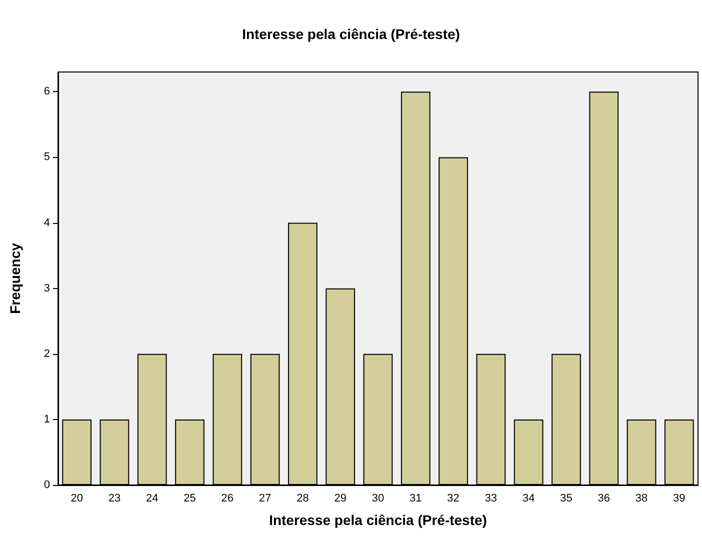  I want to click on x-tick-label: 31, so click(416, 498).